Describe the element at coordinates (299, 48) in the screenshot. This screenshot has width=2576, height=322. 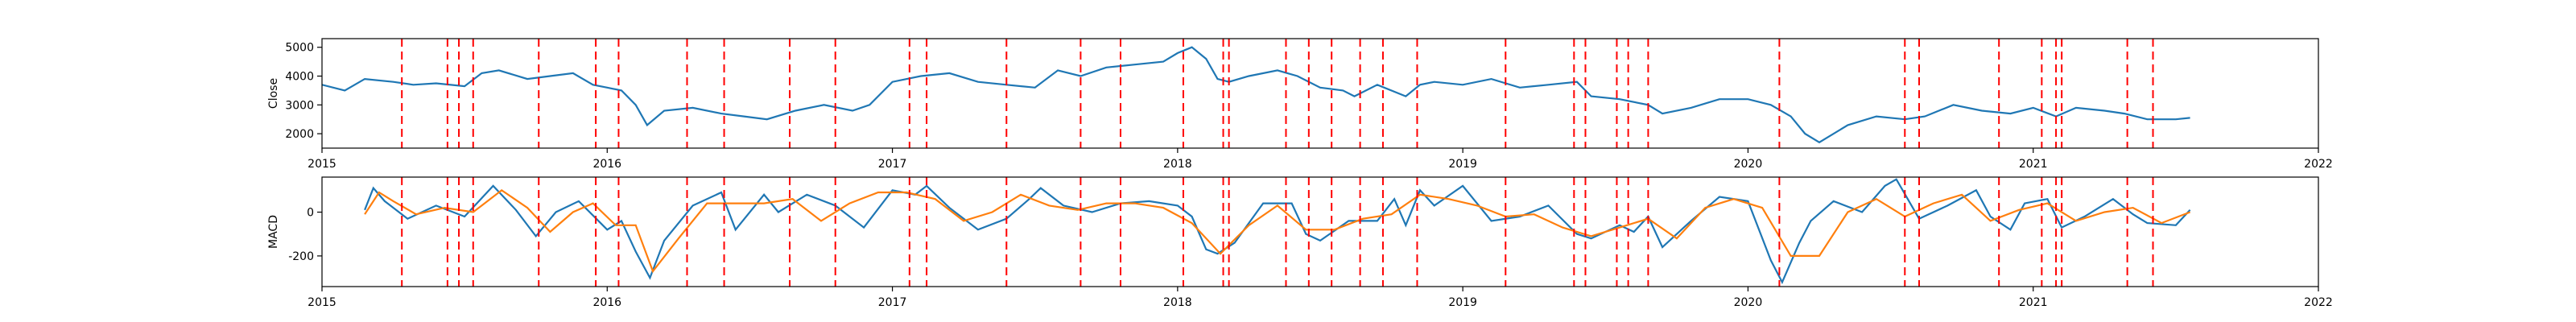
I see `y-tick-label: 5000` at that location.